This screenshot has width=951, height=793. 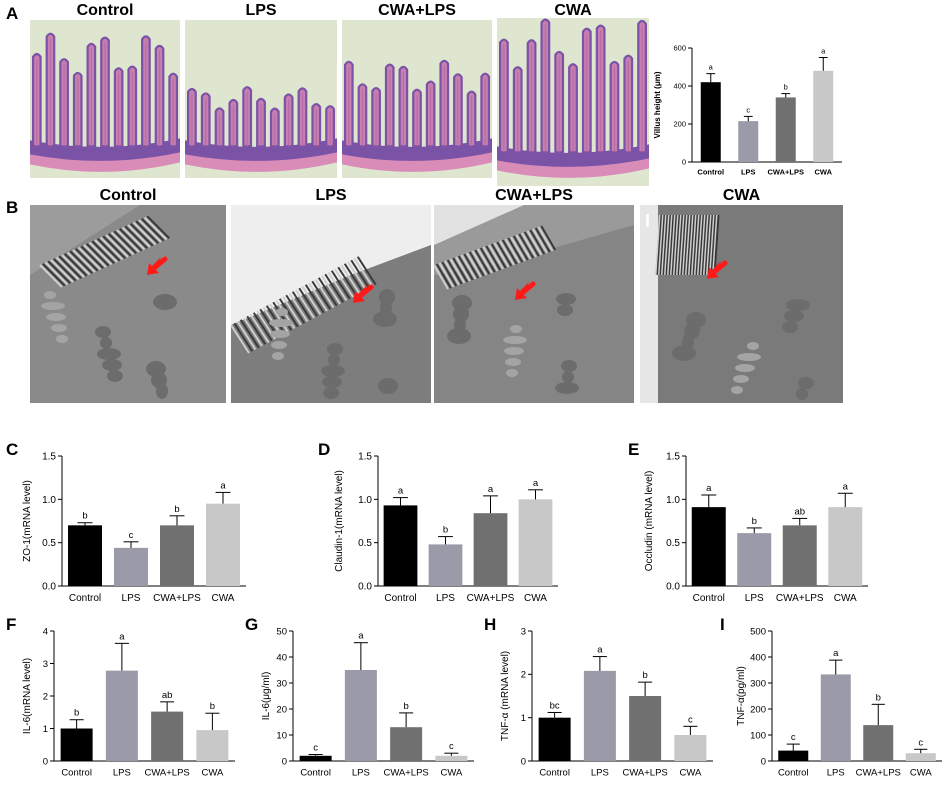 What do you see at coordinates (741, 696) in the screenshot?
I see `y-axis-label: TNF-α(pg/ml)` at bounding box center [741, 696].